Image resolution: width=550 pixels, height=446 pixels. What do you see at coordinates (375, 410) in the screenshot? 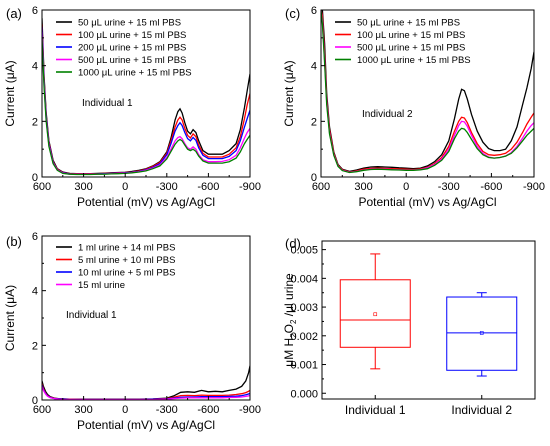
I see `x-category-label: Individual 1` at bounding box center [375, 410].